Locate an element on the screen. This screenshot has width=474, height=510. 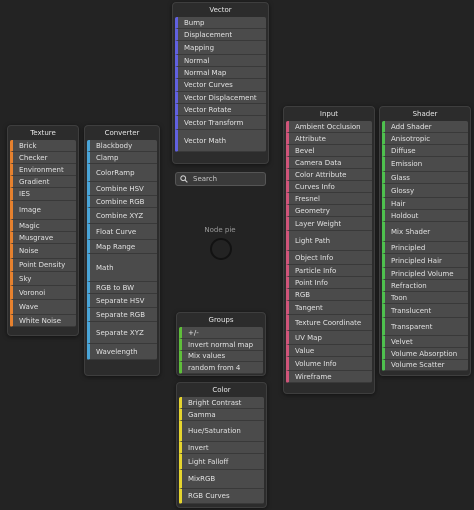
menu-item-light-falloff: Light Falloff is located at coordinates (221, 462).